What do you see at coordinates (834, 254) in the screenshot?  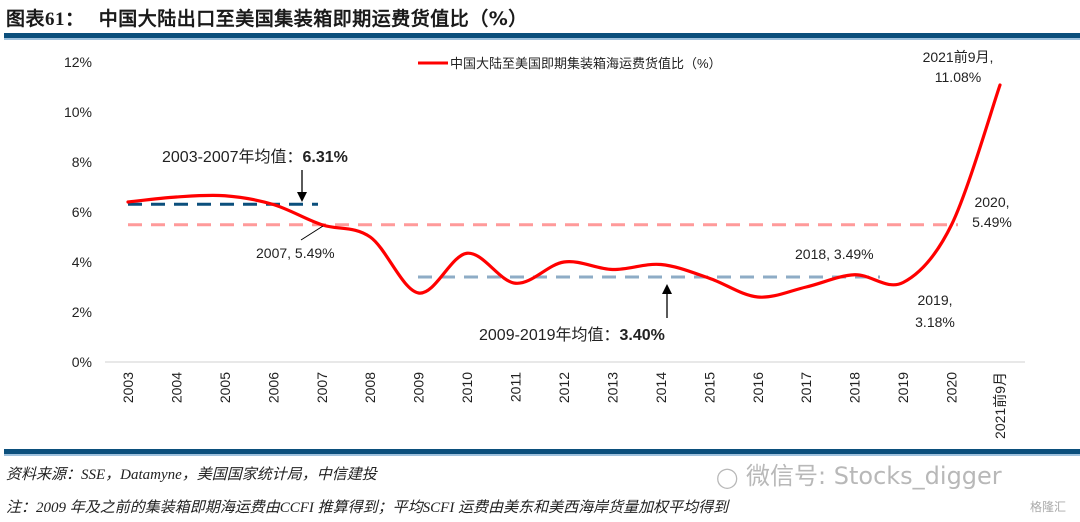 I see `annotation-2018: 2018, 3.49%` at bounding box center [834, 254].